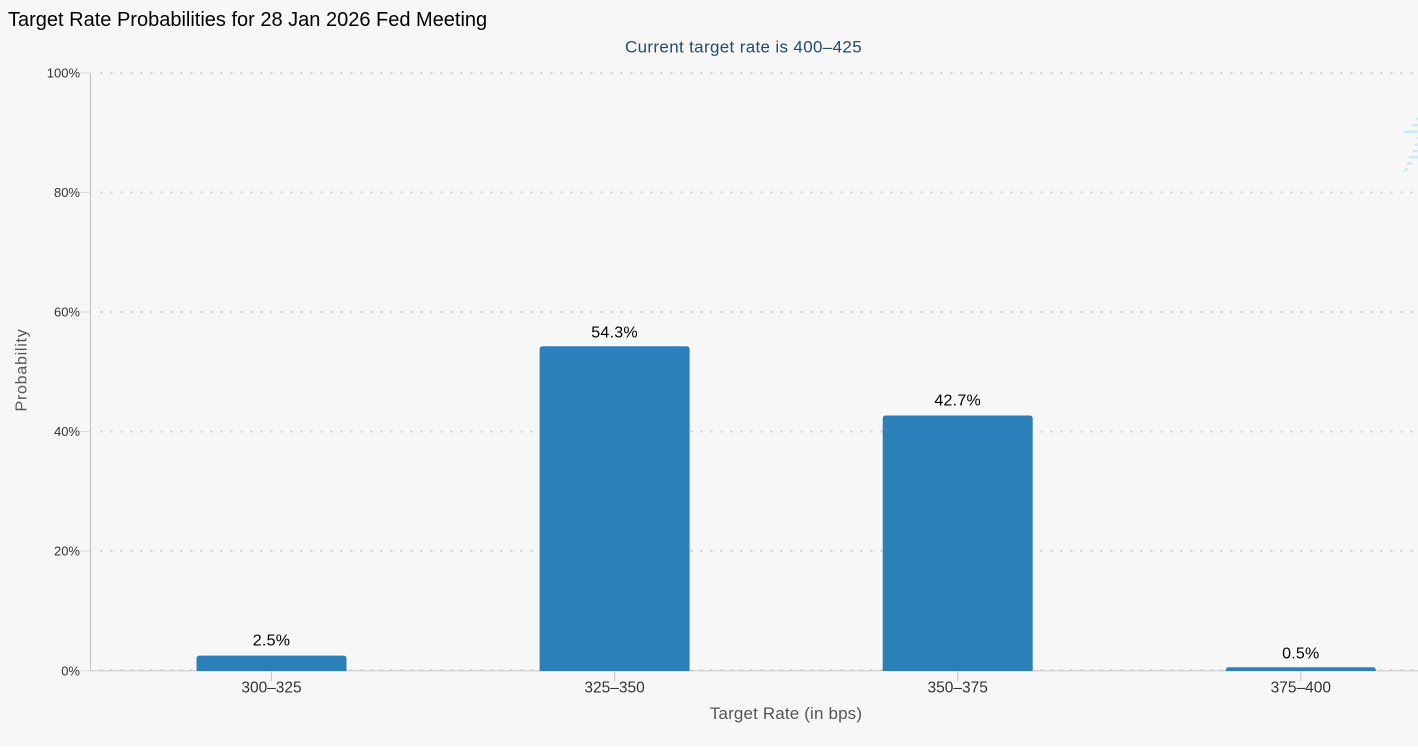 Image resolution: width=1418 pixels, height=750 pixels. What do you see at coordinates (67, 431) in the screenshot?
I see `svg-text: 40%` at bounding box center [67, 431].